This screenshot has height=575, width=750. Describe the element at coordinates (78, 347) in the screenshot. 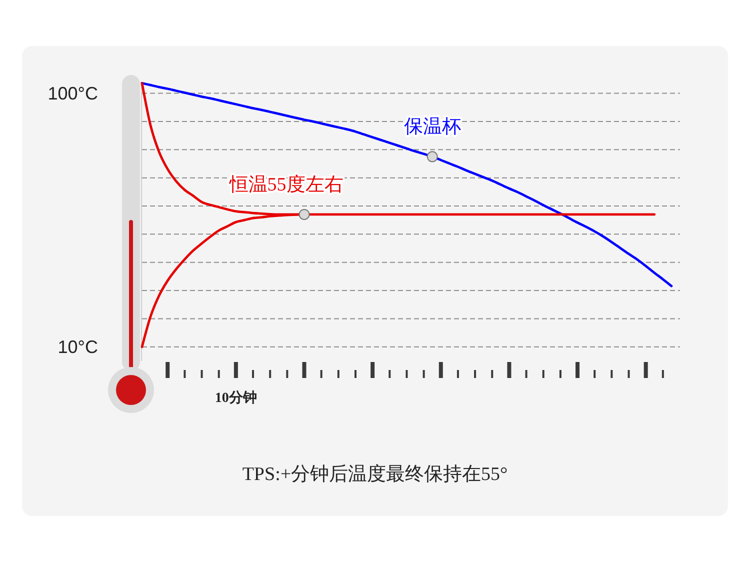

I see `y-tick-label: 10°C` at that location.